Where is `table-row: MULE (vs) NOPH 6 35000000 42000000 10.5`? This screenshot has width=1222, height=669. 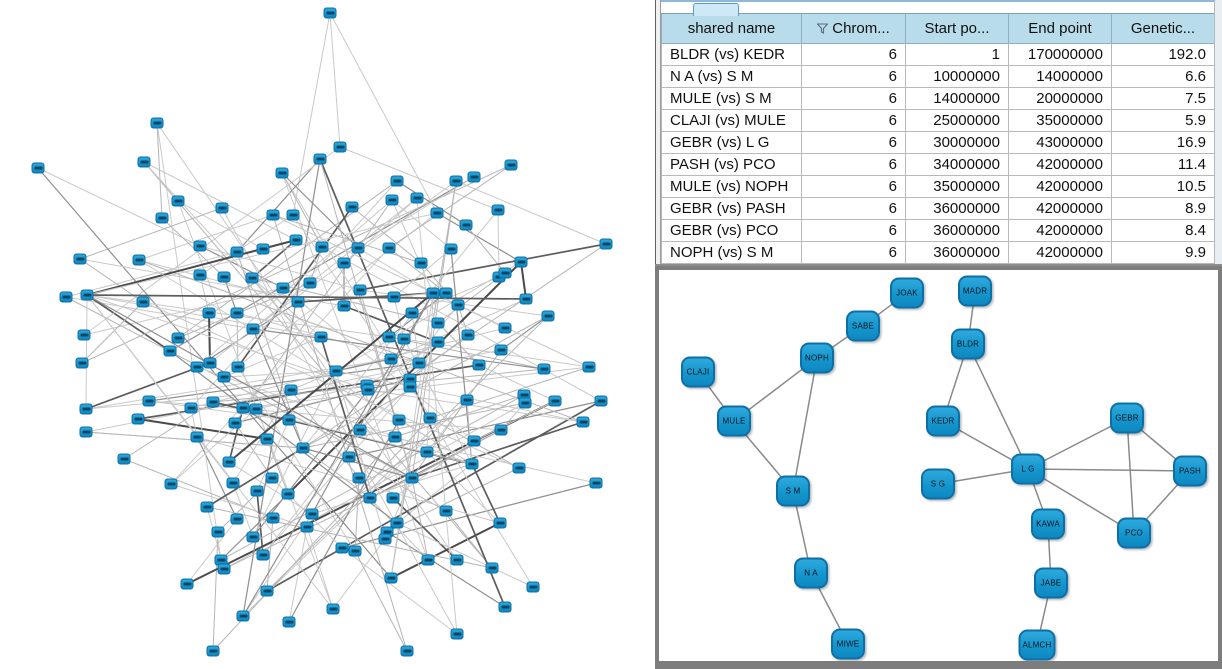
table-row: MULE (vs) NOPH 6 35000000 42000000 10.5 is located at coordinates (938, 186).